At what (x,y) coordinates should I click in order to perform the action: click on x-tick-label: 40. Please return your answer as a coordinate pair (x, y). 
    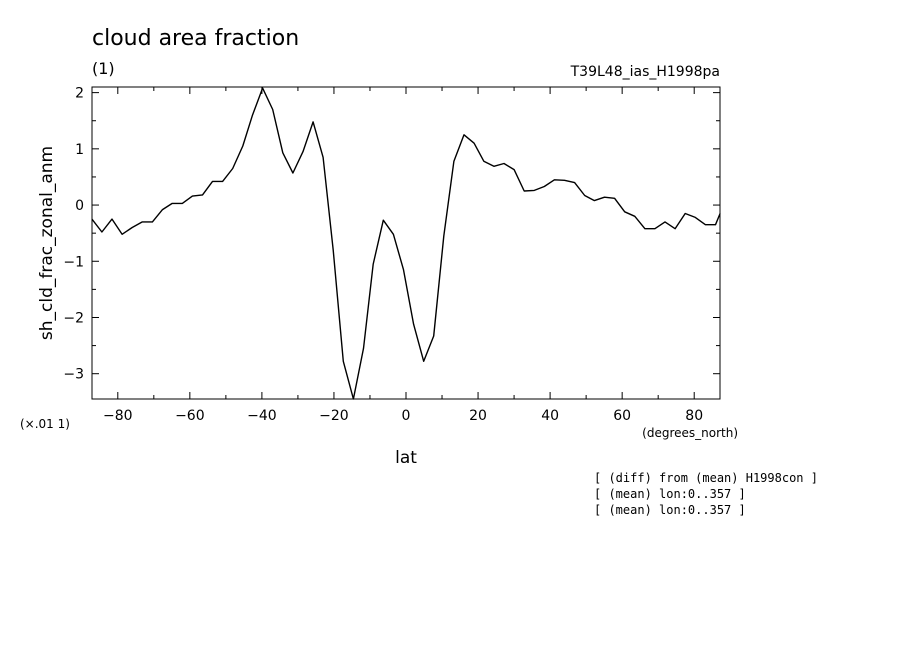
    Looking at the image, I should click on (550, 416).